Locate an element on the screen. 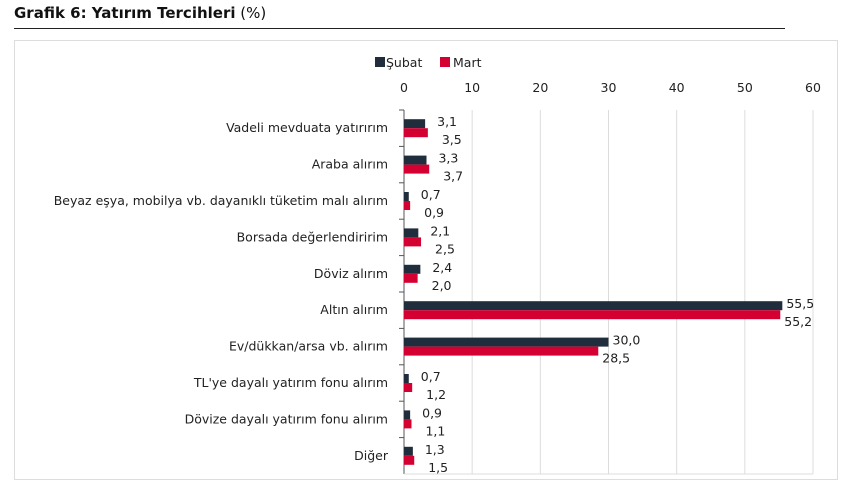 This screenshot has width=850, height=487. data-label: 55,2 is located at coordinates (798, 321).